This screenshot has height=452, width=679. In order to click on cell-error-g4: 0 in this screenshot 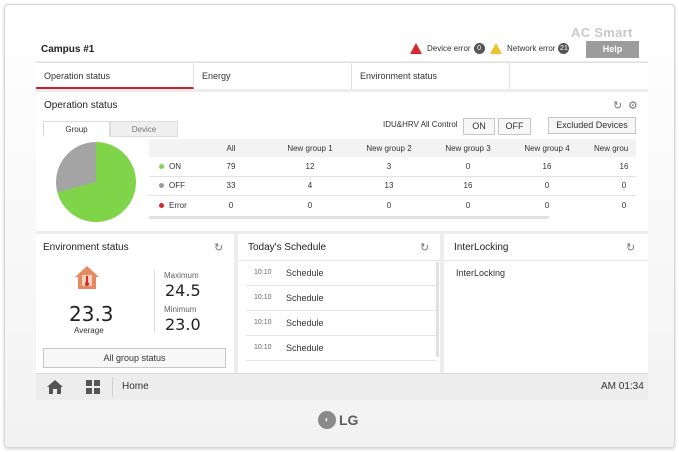, I will do `click(547, 205)`.